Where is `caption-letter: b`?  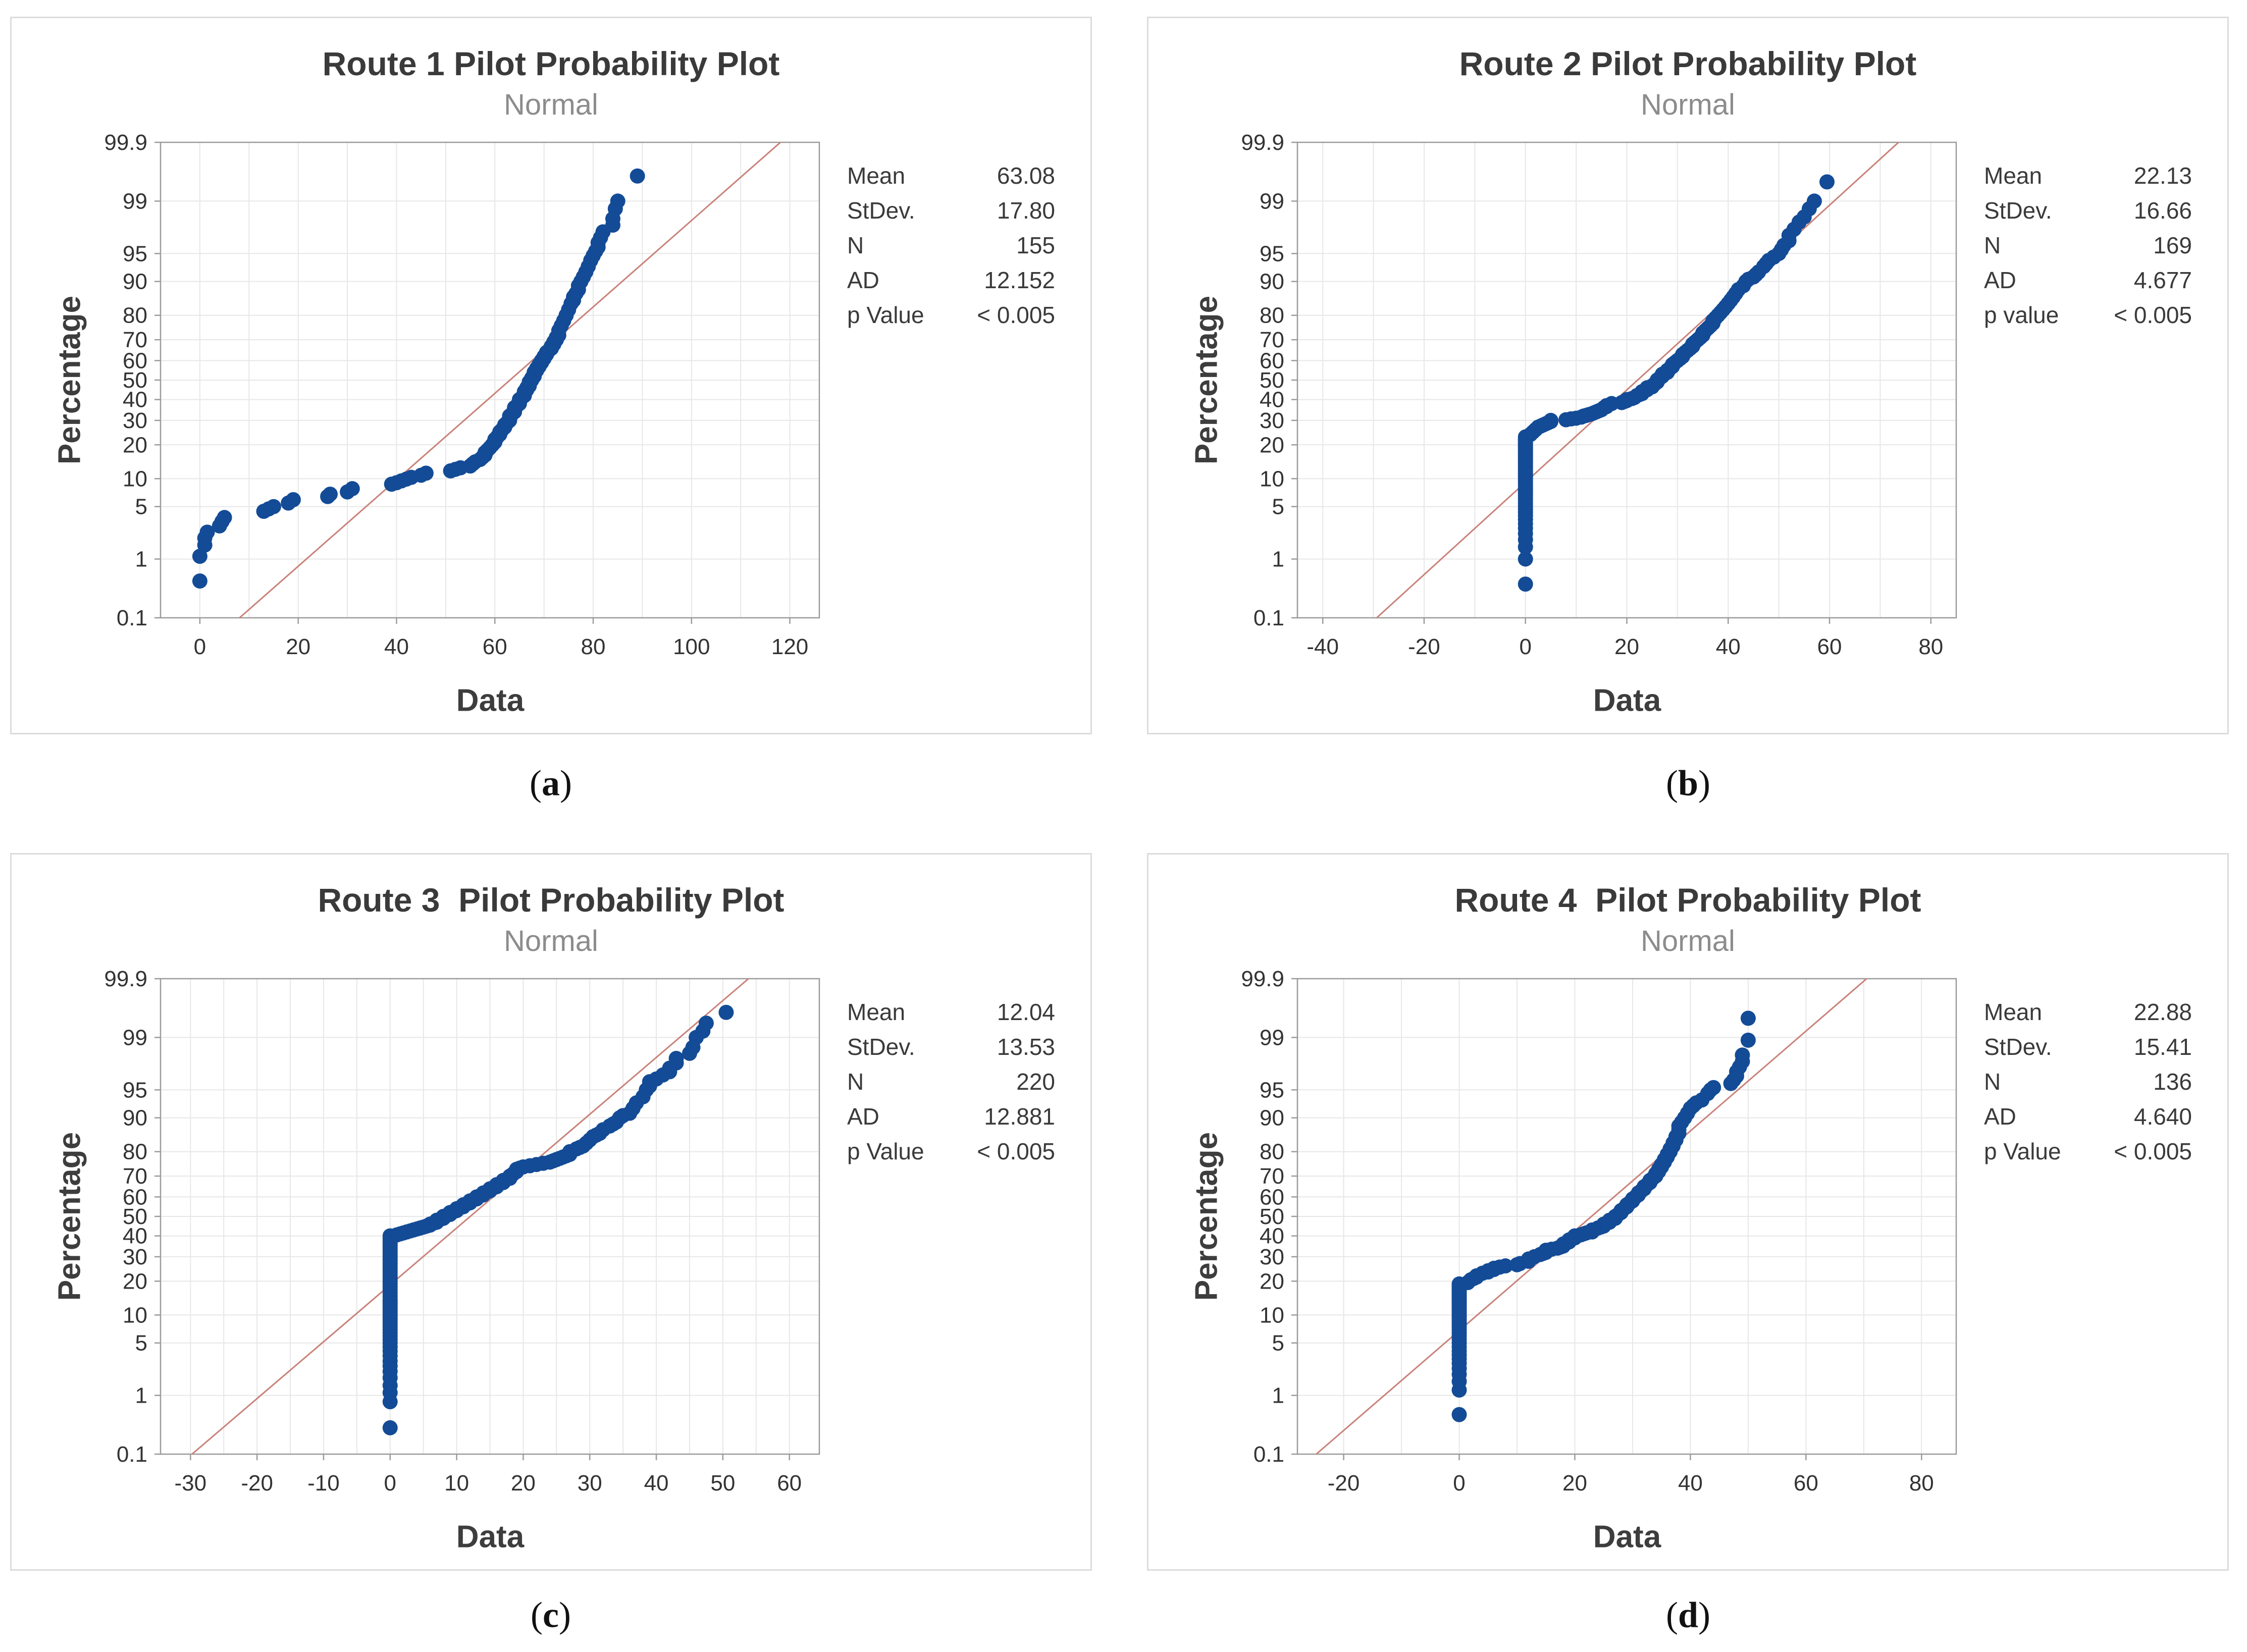 caption-letter: b is located at coordinates (1688, 783).